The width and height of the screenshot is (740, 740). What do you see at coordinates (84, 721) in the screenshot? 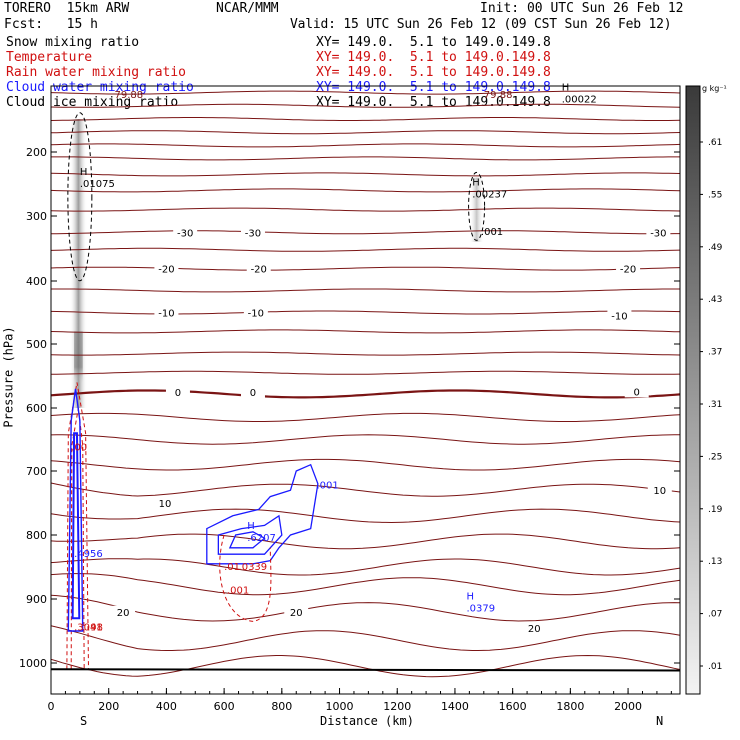
I see `x-axis-south-label: S` at bounding box center [84, 721].